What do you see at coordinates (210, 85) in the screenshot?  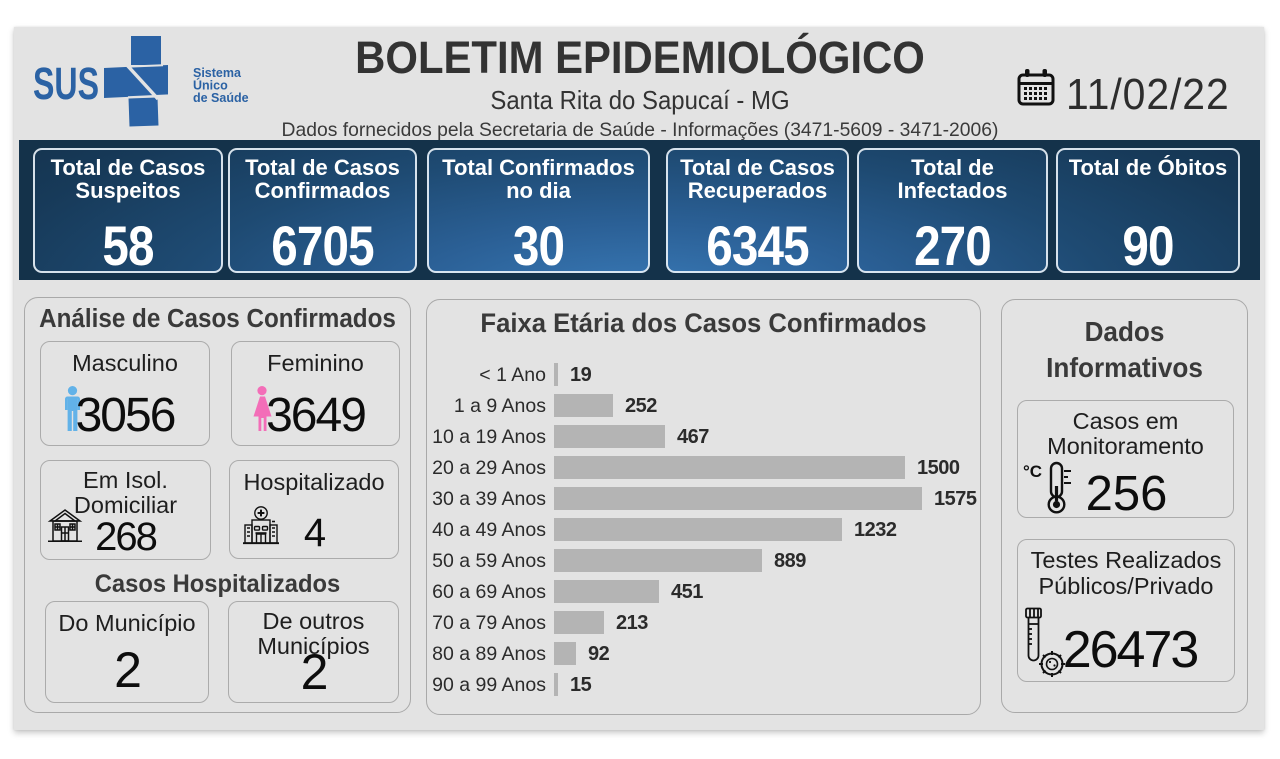 I see `svg-text: Único` at bounding box center [210, 85].